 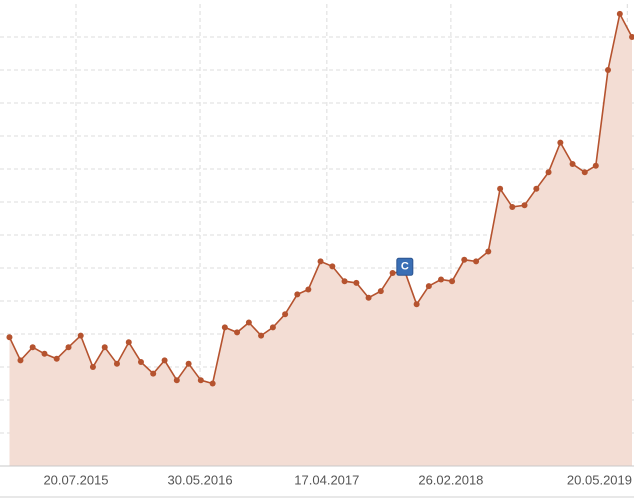 What do you see at coordinates (450, 479) in the screenshot?
I see `x-tick-label: 26.02.2018` at bounding box center [450, 479].